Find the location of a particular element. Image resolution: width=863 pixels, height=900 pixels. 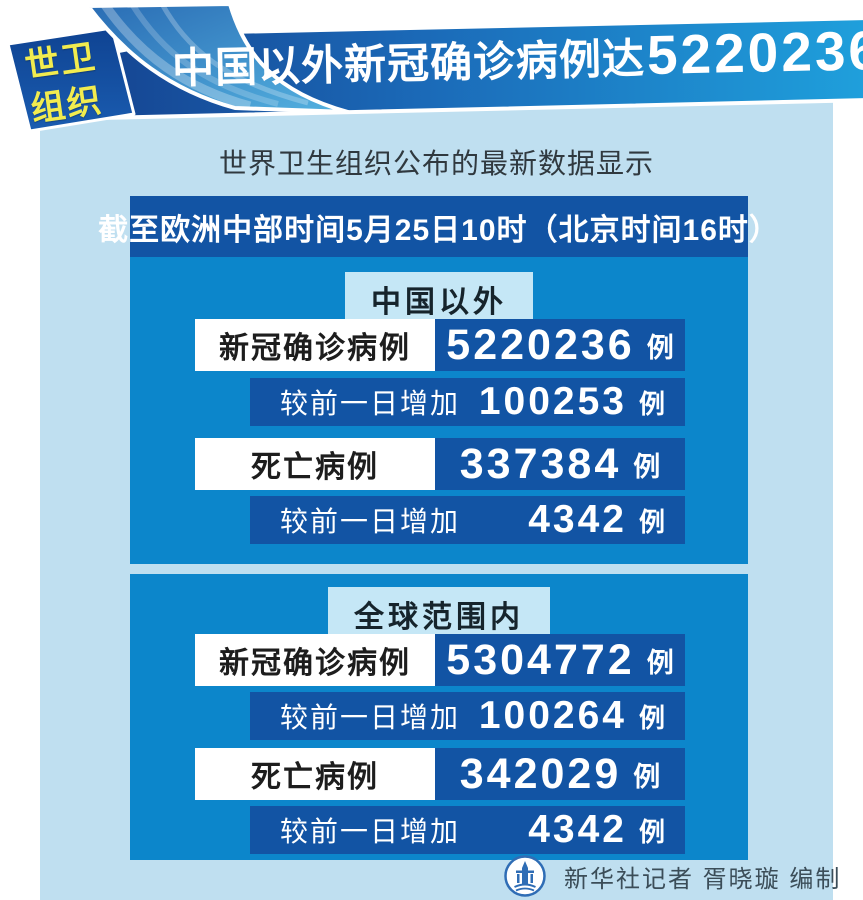

stat-value: 100264 is located at coordinates (552, 715).